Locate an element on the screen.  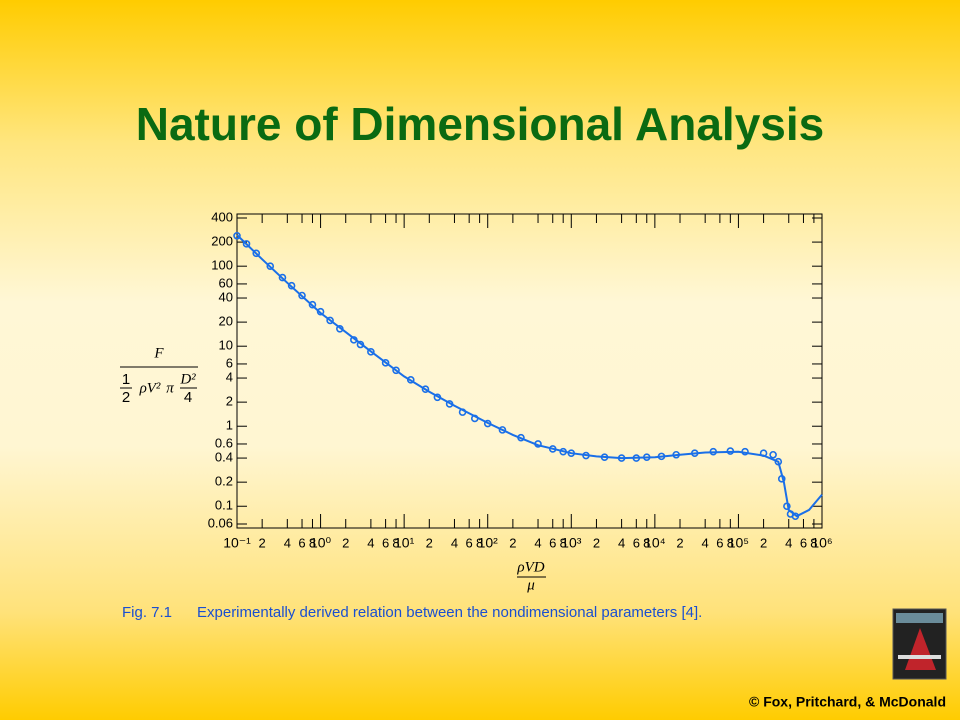
y-tick-label: 0.2 is located at coordinates (224, 481).